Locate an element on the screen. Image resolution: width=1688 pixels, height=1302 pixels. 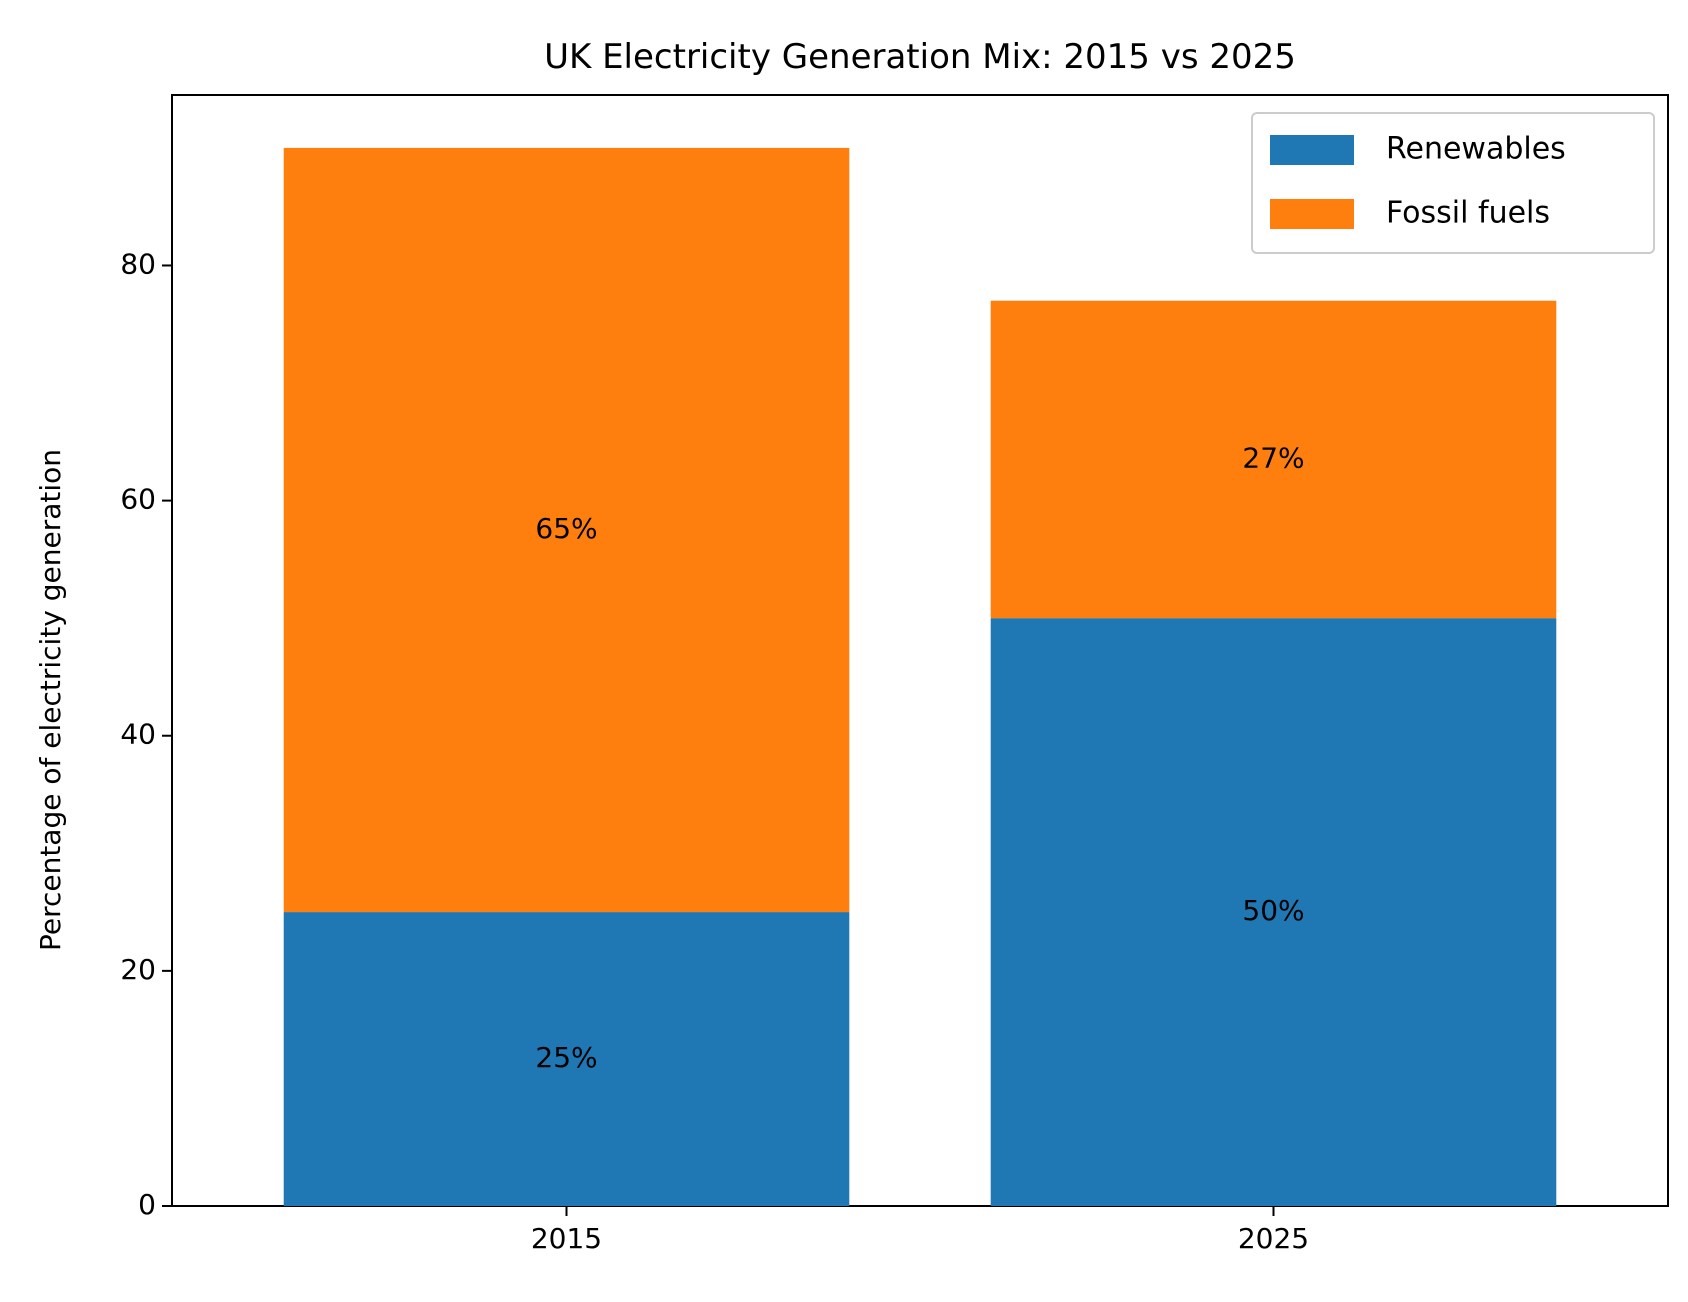
legend-label: Fossil fuels is located at coordinates (1468, 213).